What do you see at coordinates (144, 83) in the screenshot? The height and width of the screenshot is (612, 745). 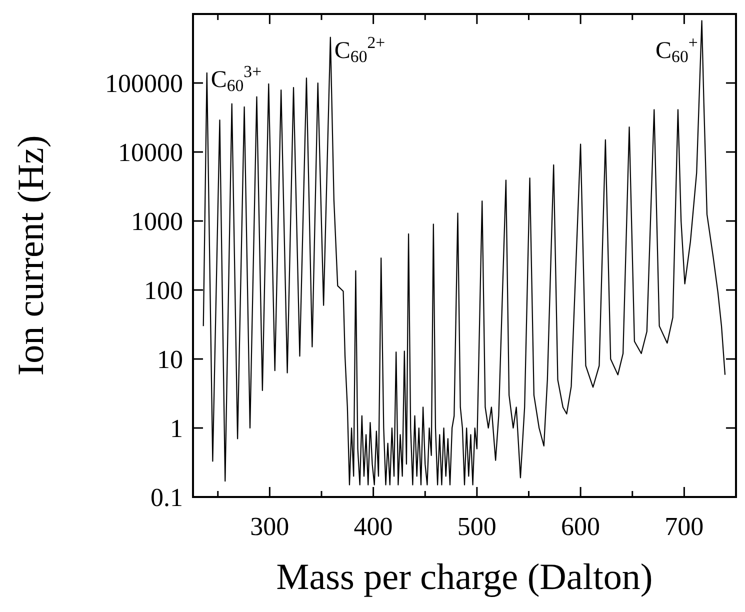 I see `y-tick-label: 100000` at bounding box center [144, 83].